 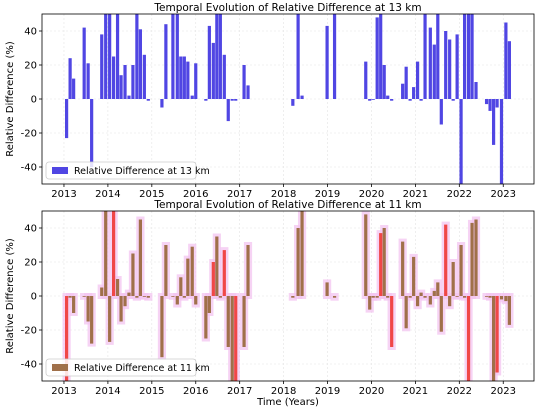 What do you see at coordinates (121, 367) in the screenshot?
I see `legend-box` at bounding box center [121, 367].